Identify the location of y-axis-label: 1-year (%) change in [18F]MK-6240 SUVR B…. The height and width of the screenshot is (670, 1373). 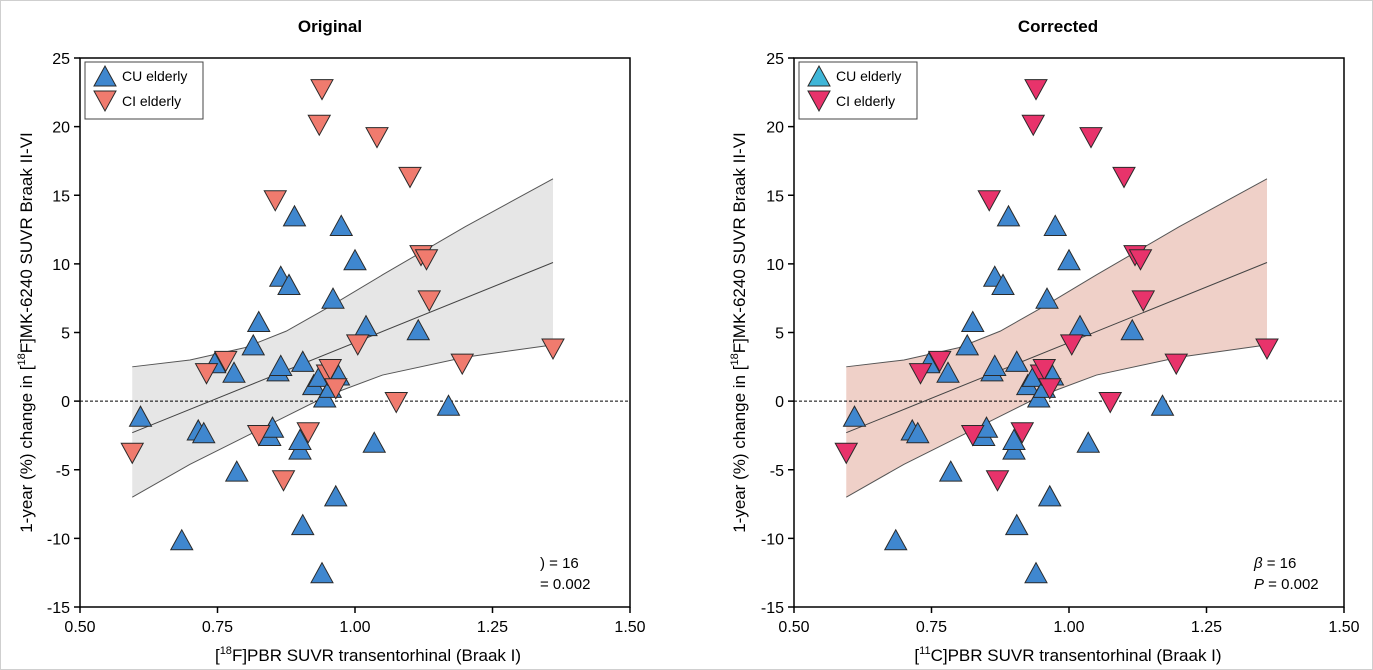
(739, 332).